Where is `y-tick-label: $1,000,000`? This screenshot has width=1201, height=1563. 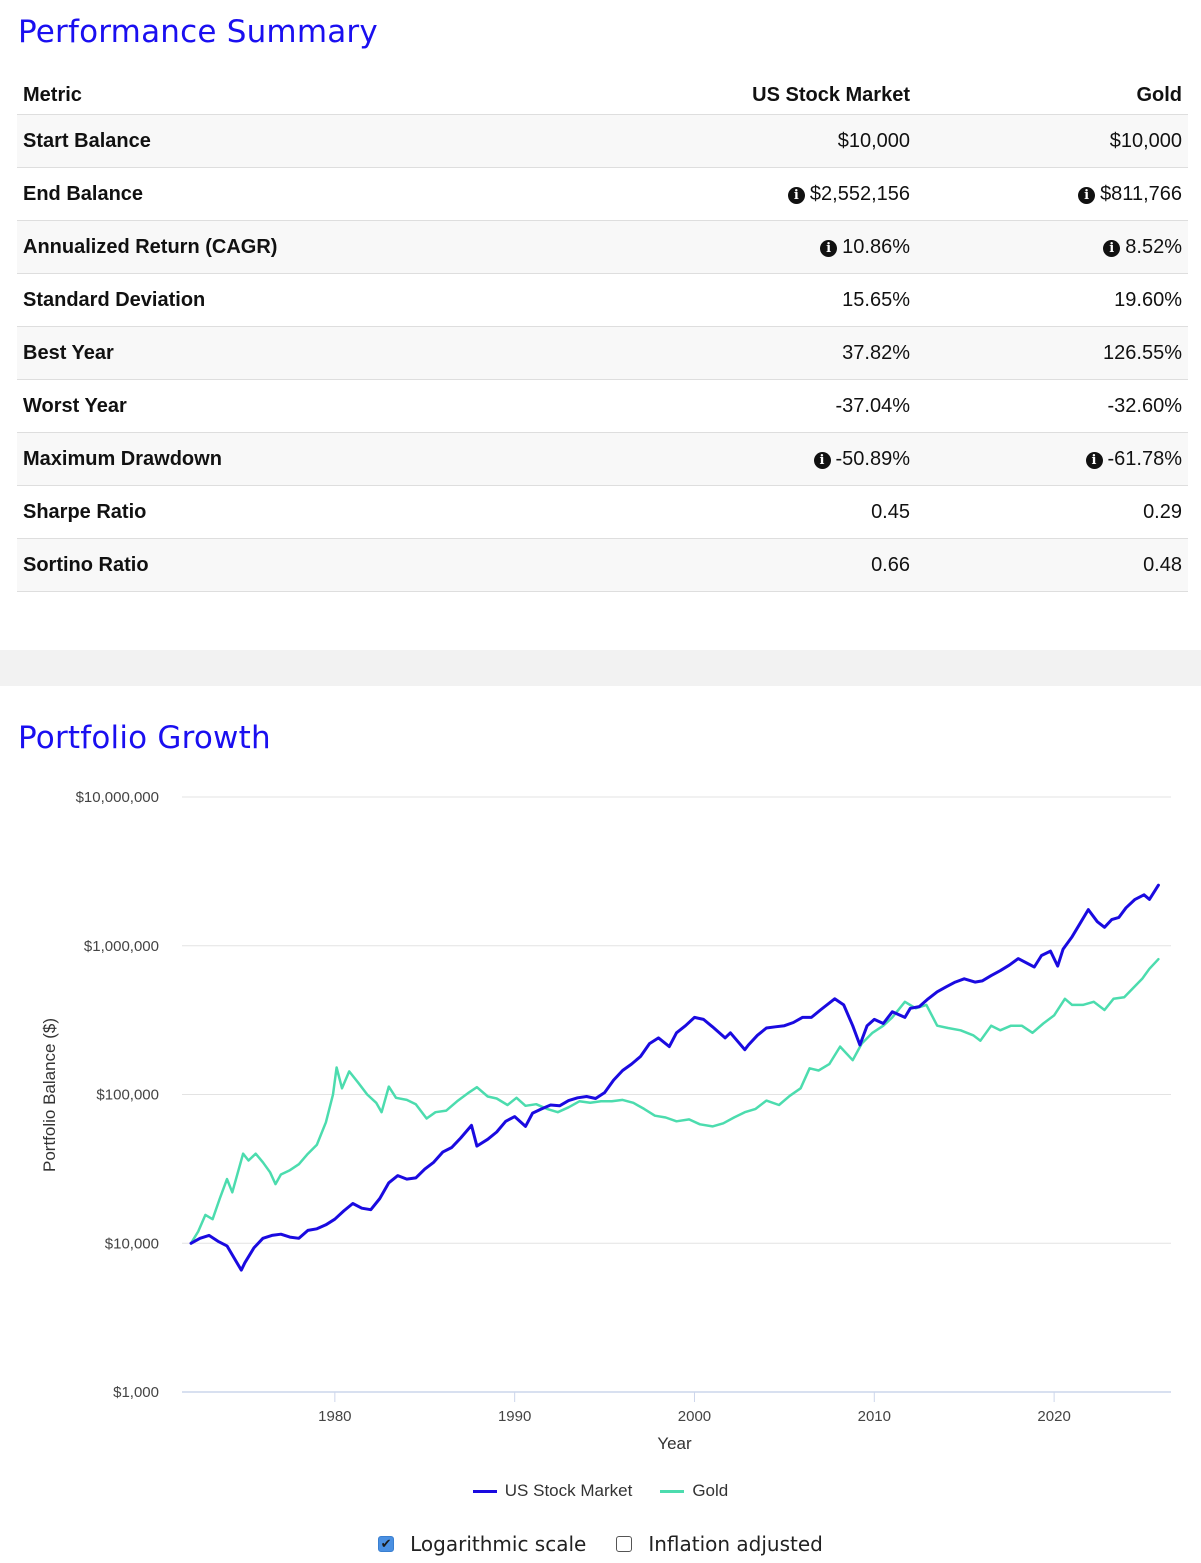
y-tick-label: $1,000,000 is located at coordinates (121, 946).